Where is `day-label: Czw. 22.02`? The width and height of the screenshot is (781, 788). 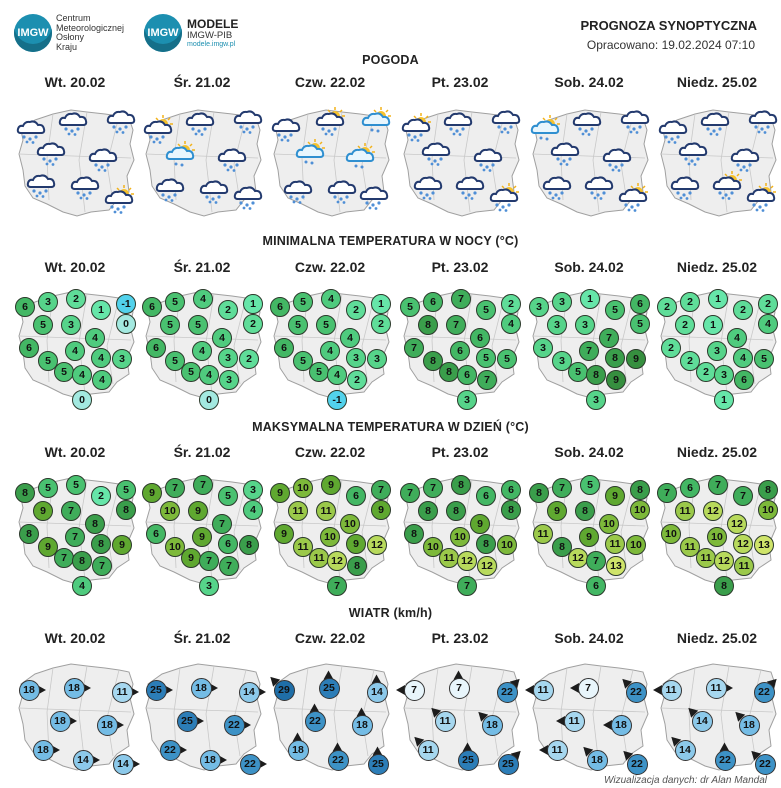 day-label: Czw. 22.02 is located at coordinates (330, 638).